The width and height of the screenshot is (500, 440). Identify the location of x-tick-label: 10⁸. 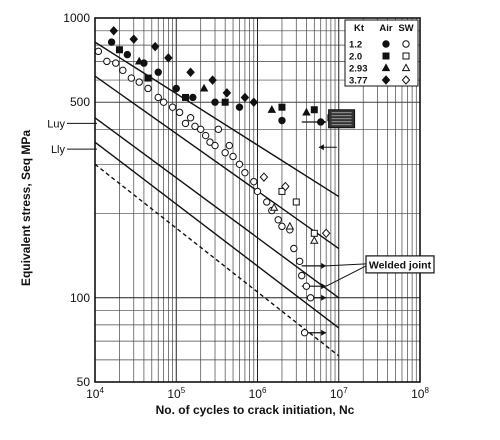
(420, 393).